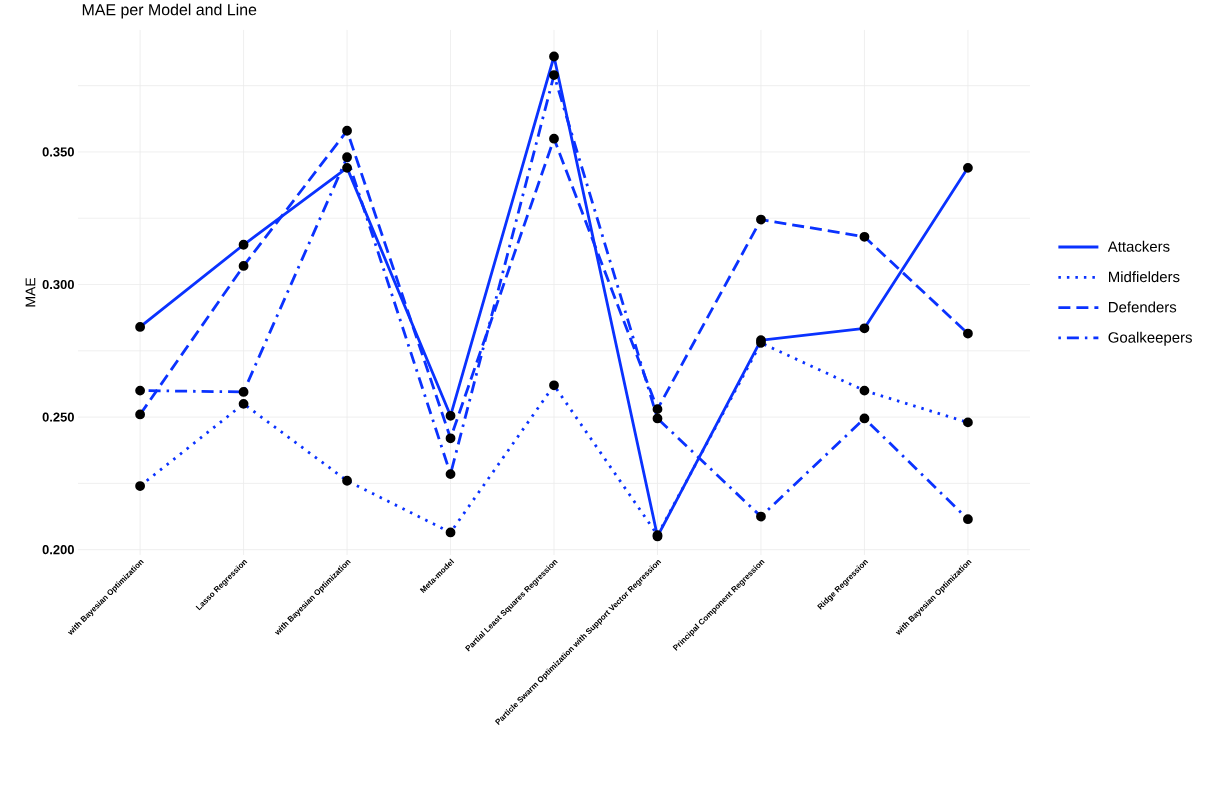 The height and width of the screenshot is (785, 1221). I want to click on chart-title: MAE per Model and Line, so click(169, 11).